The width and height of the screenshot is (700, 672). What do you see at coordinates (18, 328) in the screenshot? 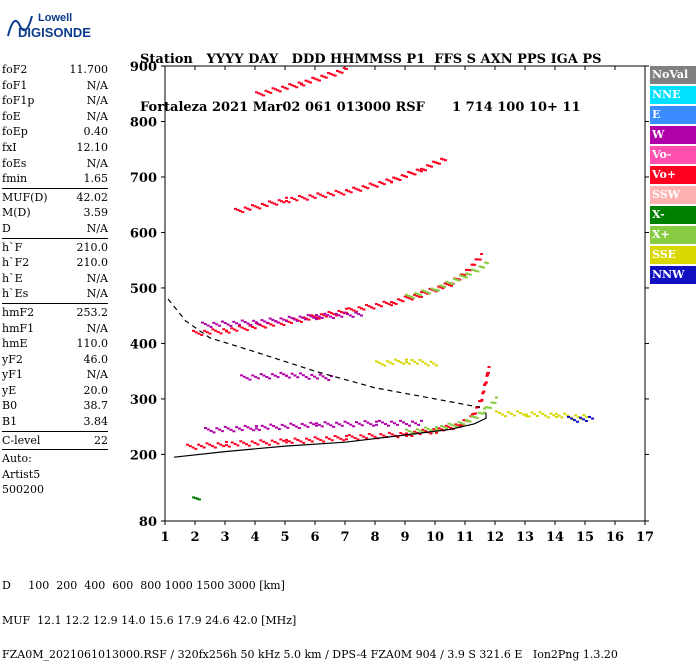
I see `param-label: hmF1` at bounding box center [18, 328].